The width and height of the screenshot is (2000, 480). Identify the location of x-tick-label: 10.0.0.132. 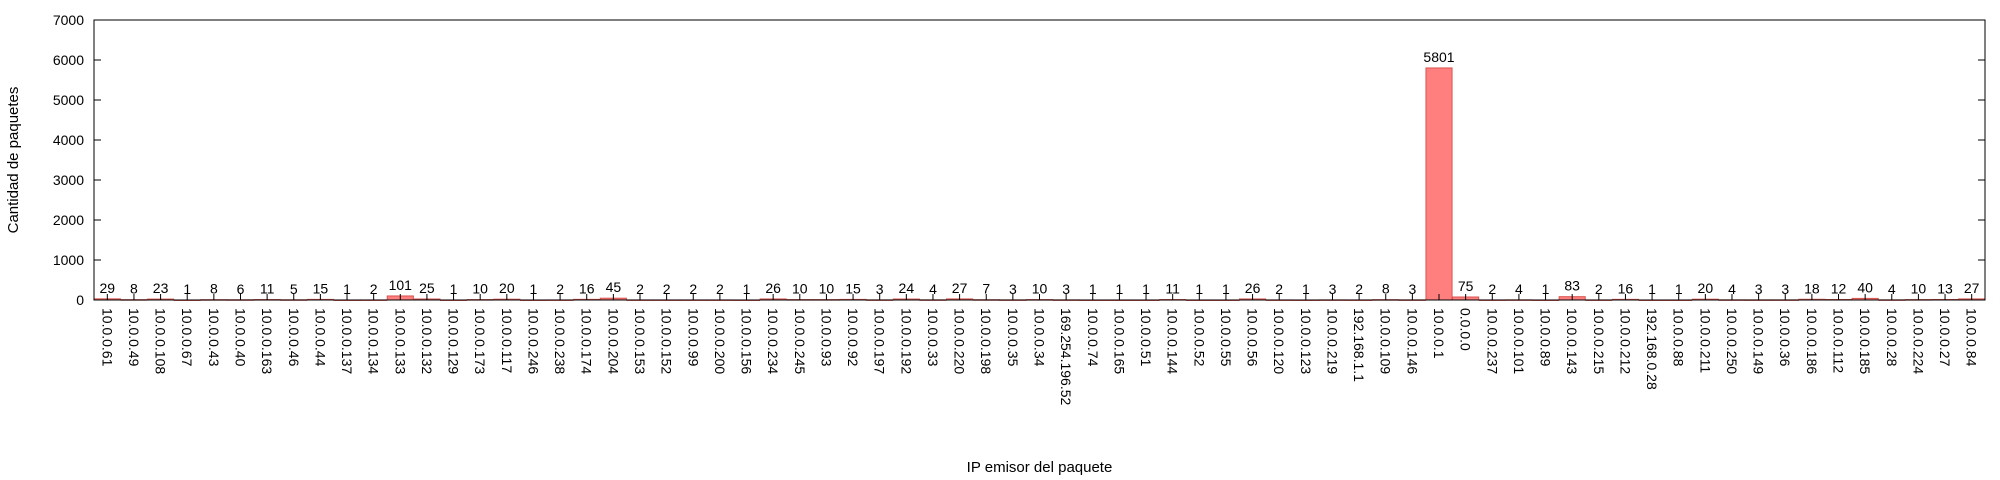
(427, 341).